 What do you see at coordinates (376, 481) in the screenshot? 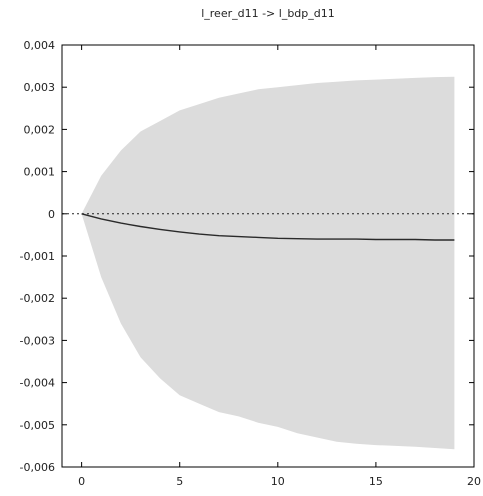
I see `x-tick-label: 15` at bounding box center [376, 481].